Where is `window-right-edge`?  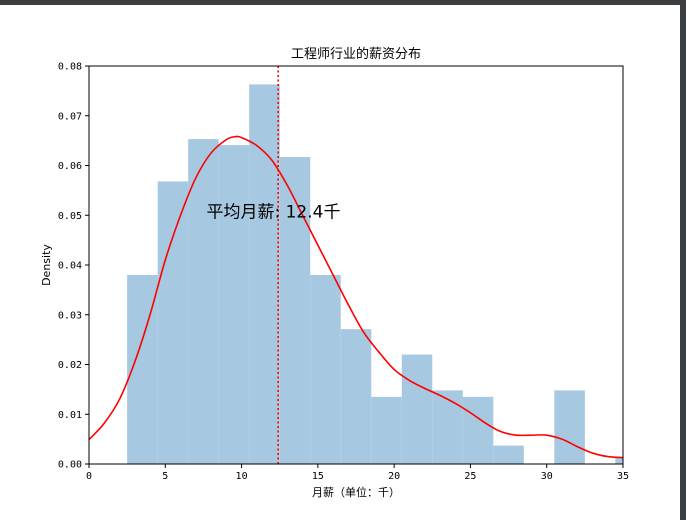 window-right-edge is located at coordinates (683, 260).